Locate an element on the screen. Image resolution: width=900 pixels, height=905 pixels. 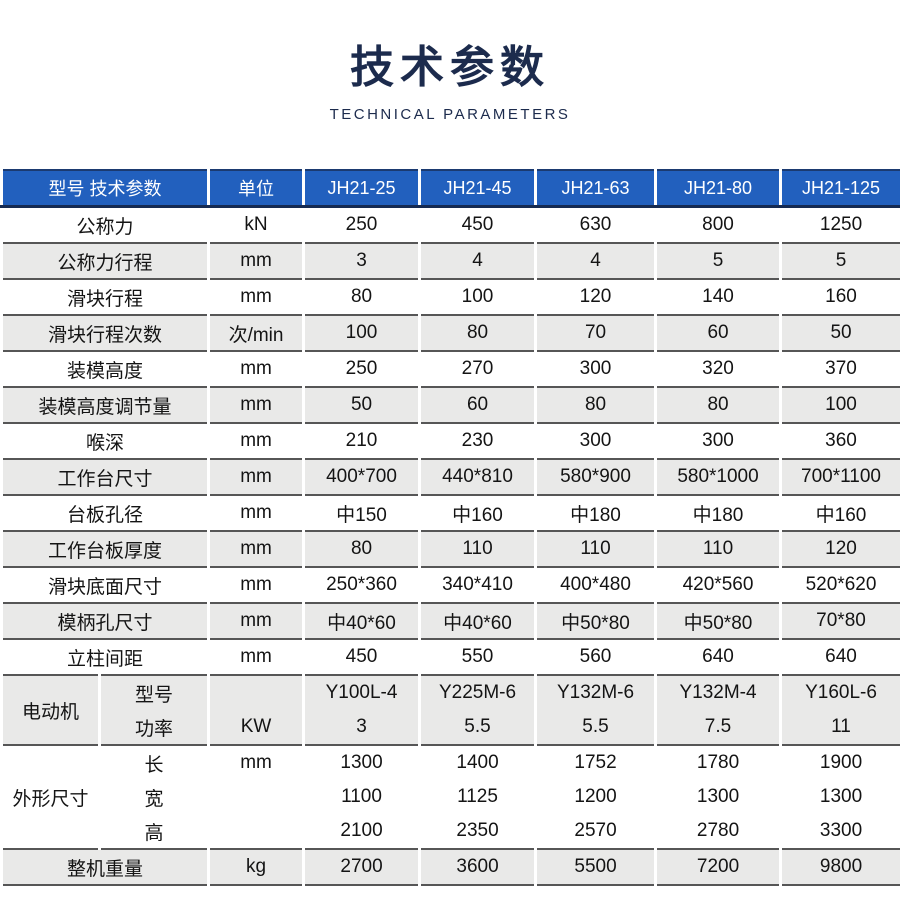
header-jh21-125: JH21-125 is located at coordinates (839, 189).